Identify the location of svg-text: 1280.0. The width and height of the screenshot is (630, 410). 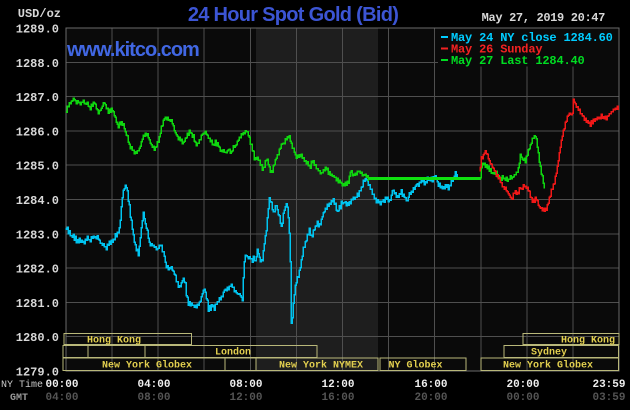
(37, 338).